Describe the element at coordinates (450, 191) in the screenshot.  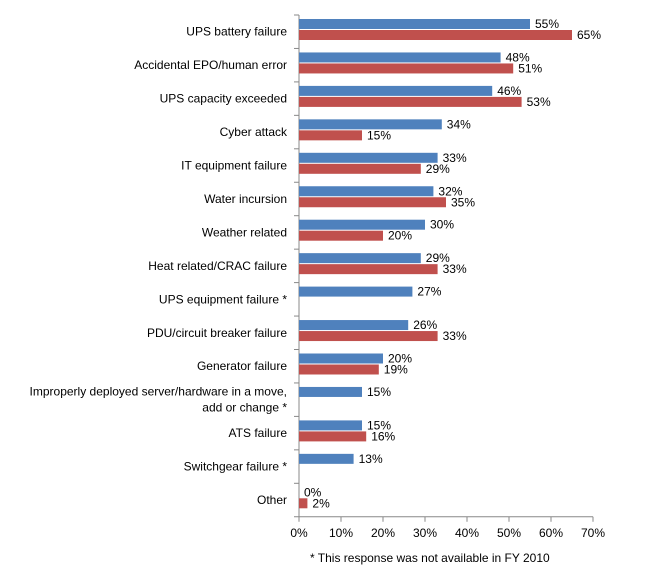
I see `data-label-series-1: 32%` at that location.